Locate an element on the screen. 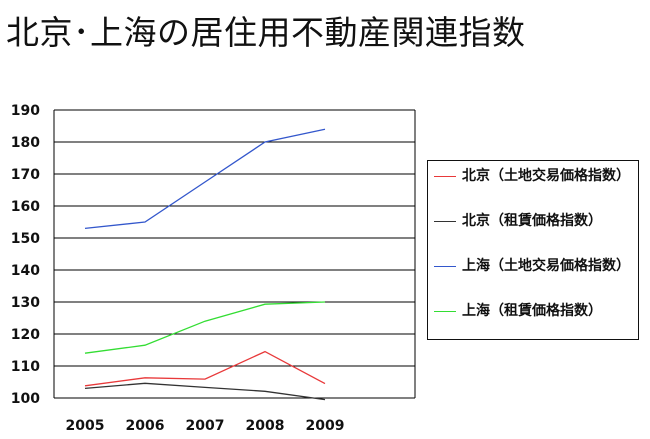 The image size is (650, 439). y-tick-label: 170 is located at coordinates (25, 175).